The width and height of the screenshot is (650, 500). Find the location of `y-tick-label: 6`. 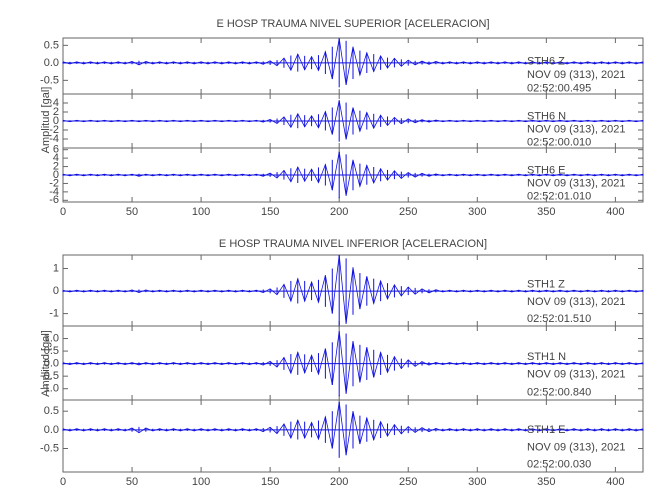

y-tick-label: 6 is located at coordinates (56, 150).